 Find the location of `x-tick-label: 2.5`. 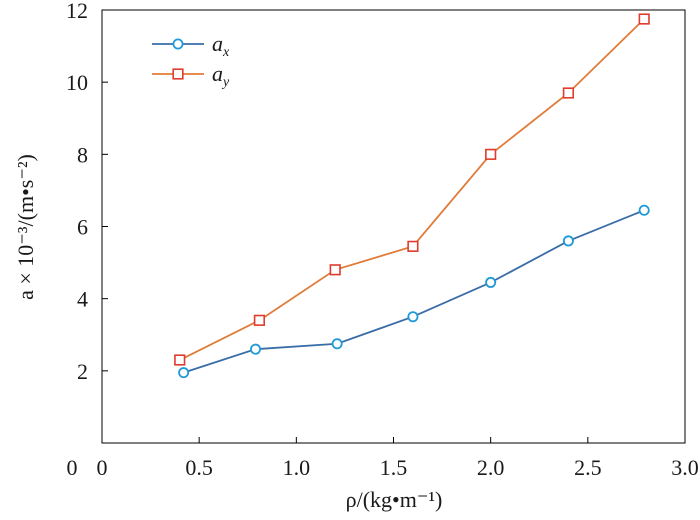

x-tick-label: 2.5 is located at coordinates (588, 467).